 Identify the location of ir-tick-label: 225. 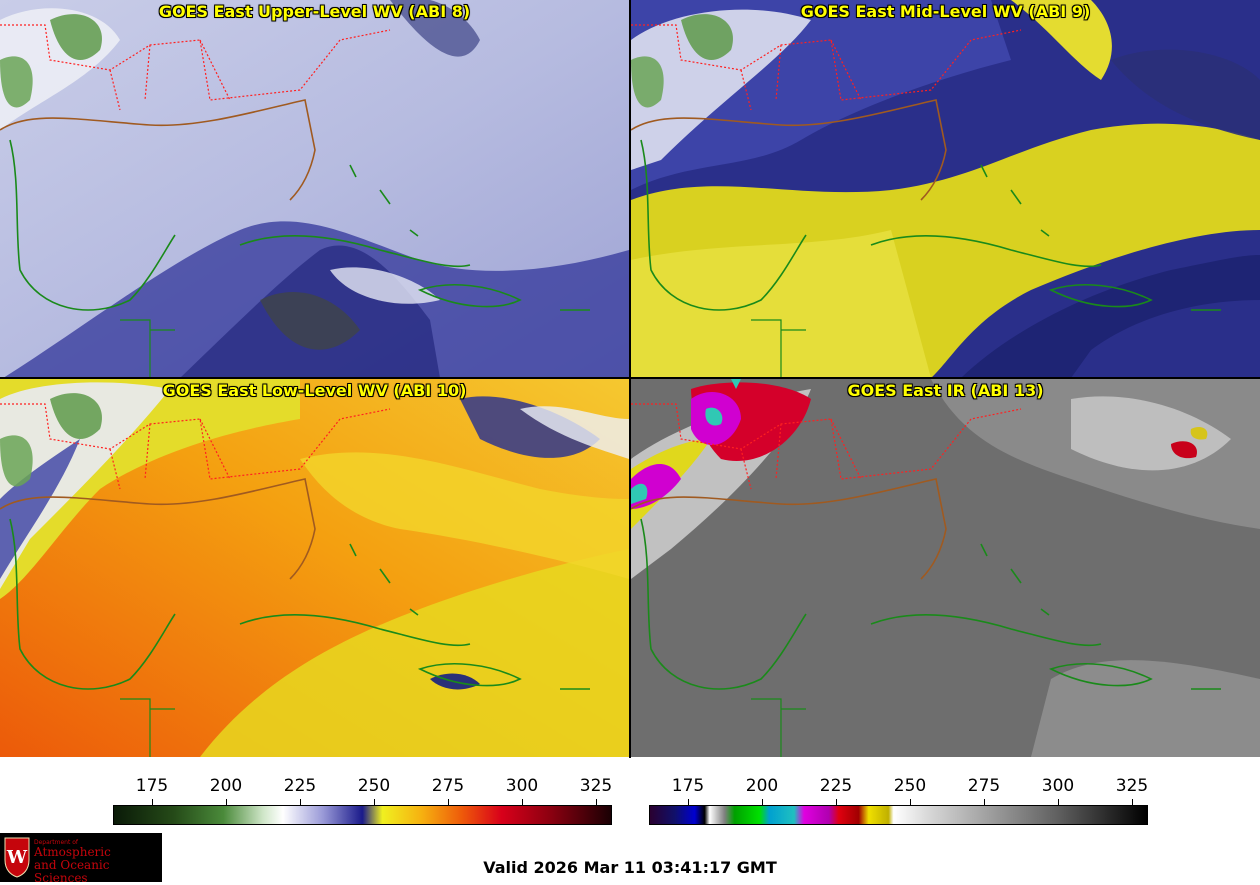
(836, 786).